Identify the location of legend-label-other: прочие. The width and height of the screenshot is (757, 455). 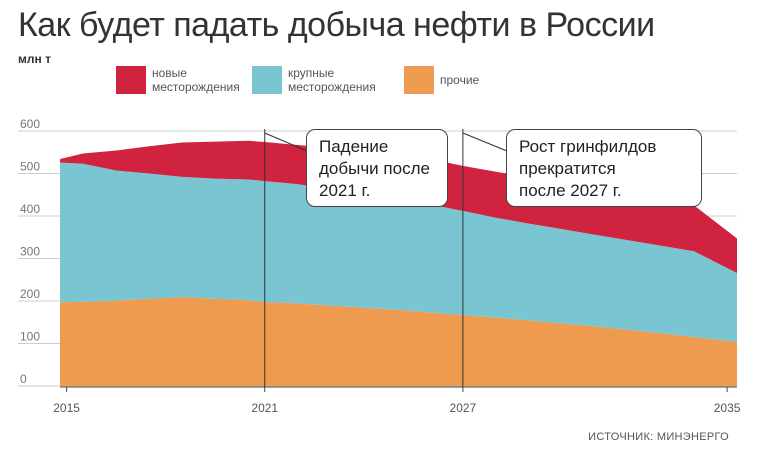
(460, 80).